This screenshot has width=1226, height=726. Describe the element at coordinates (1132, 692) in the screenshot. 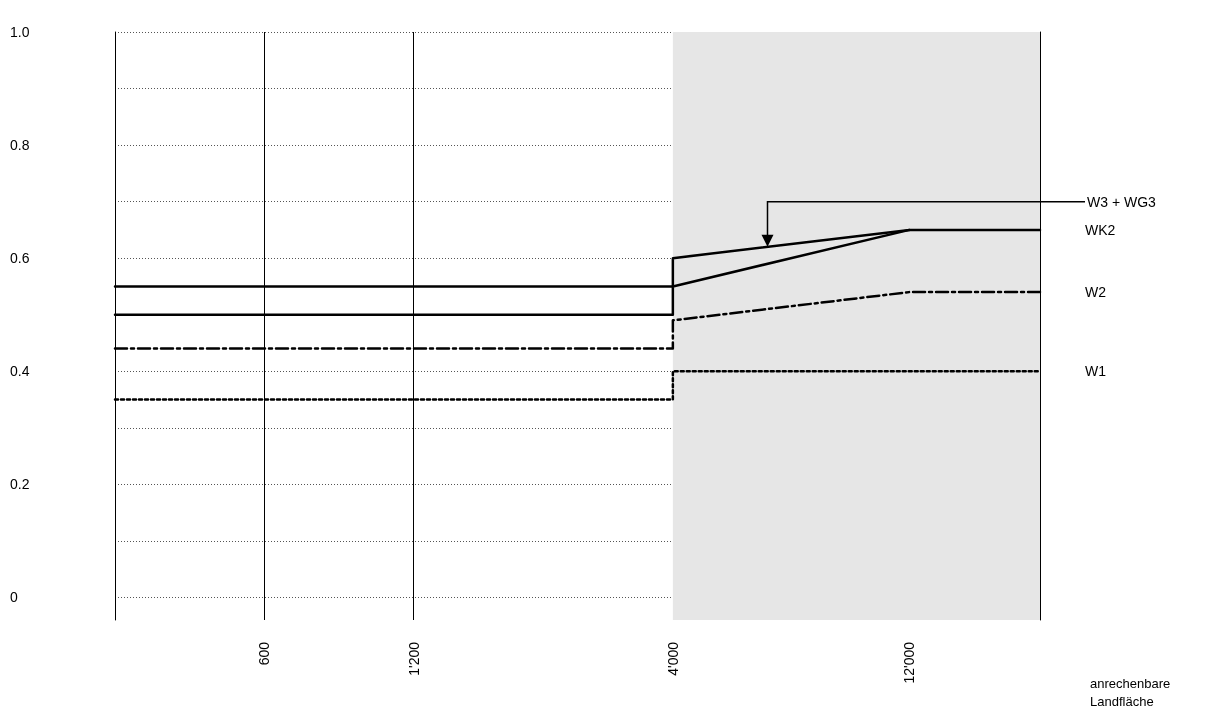

I see `x-axis-title: anrechenbare Landfläche` at that location.